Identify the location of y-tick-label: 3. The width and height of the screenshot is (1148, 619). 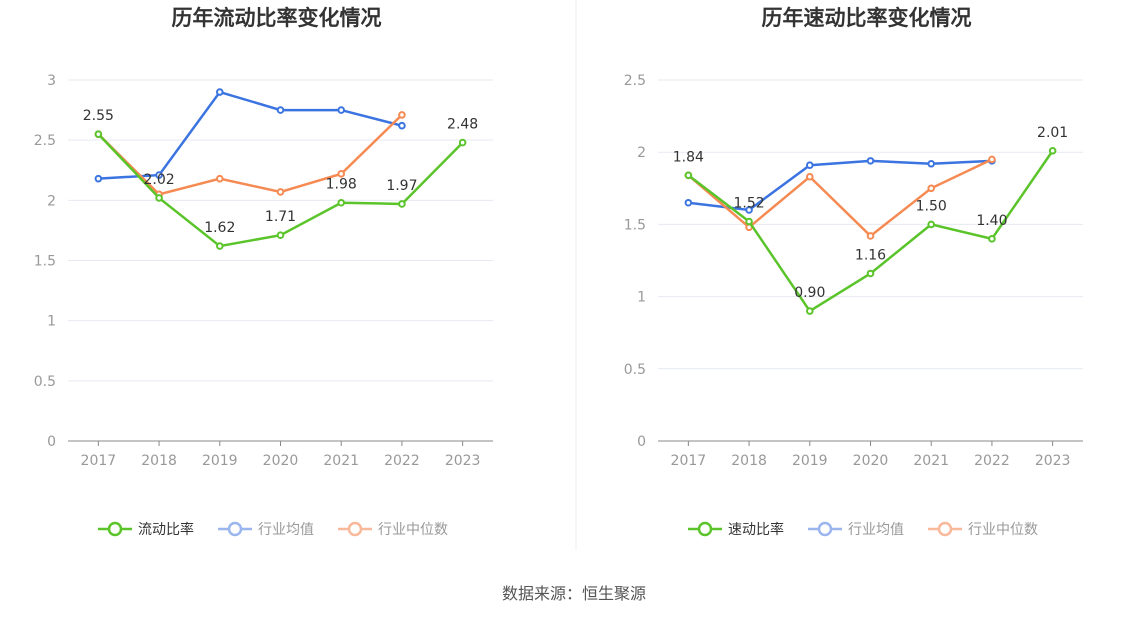
(51, 81).